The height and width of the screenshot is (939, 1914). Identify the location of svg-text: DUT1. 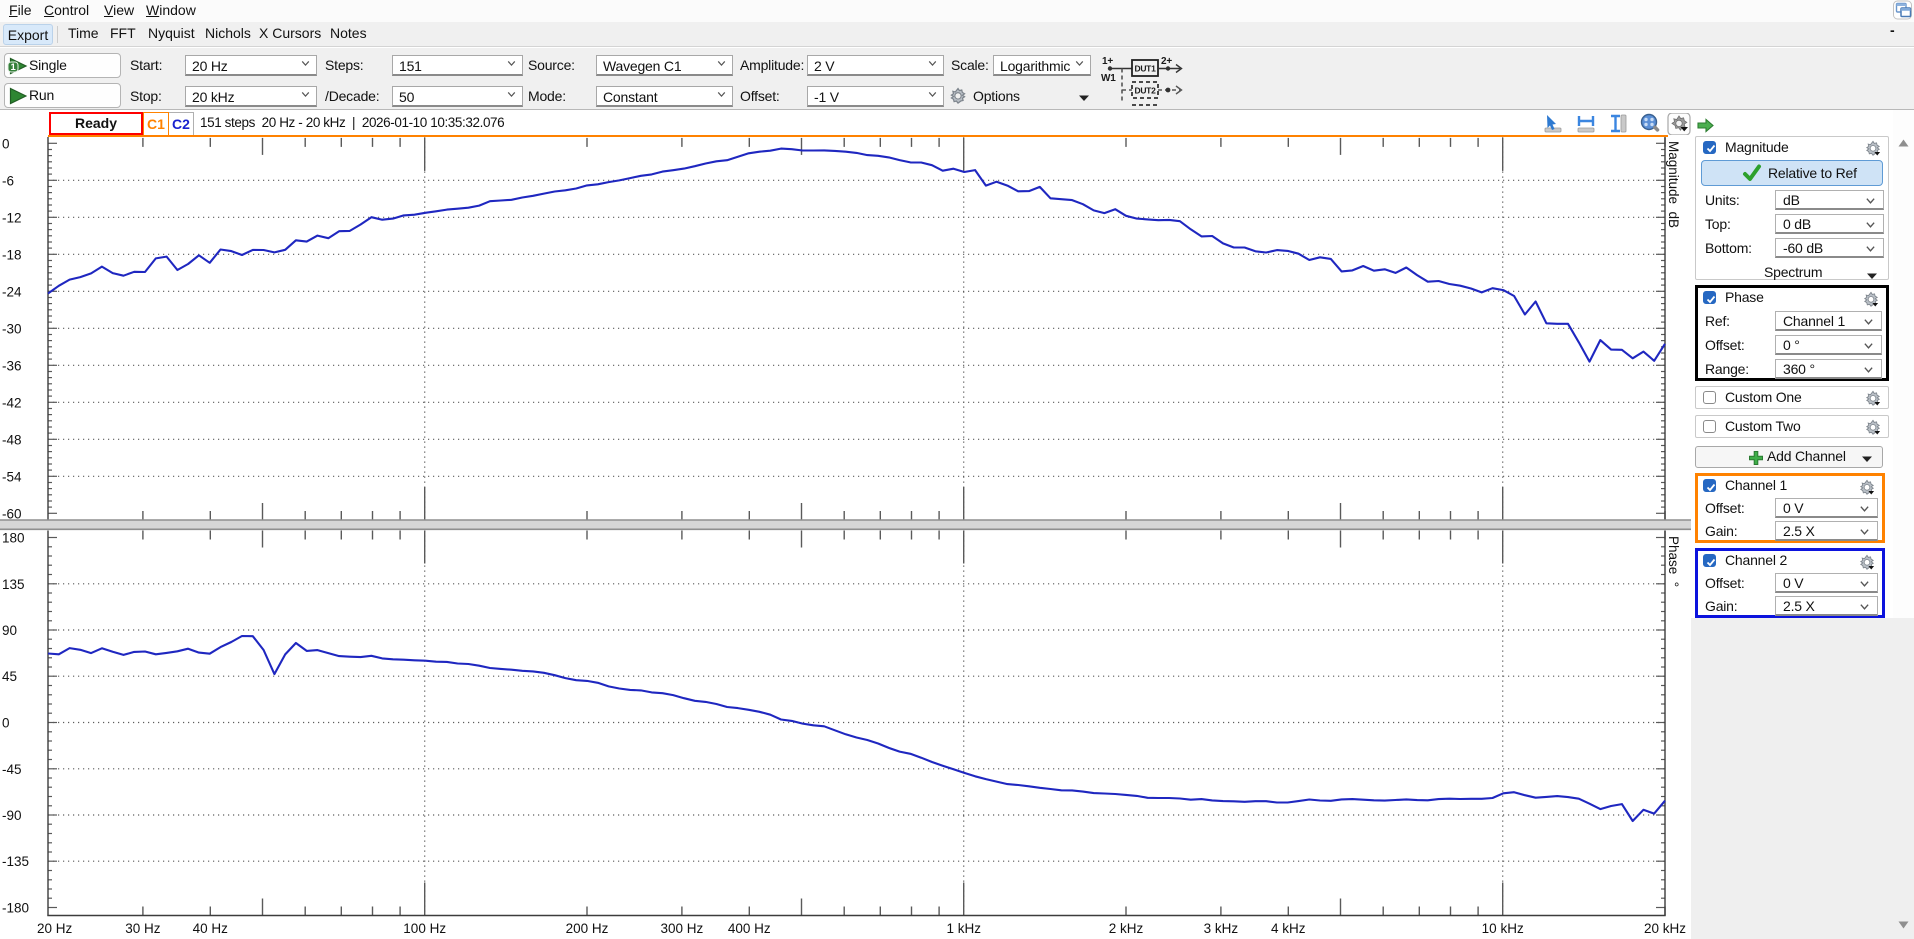
(1146, 69).